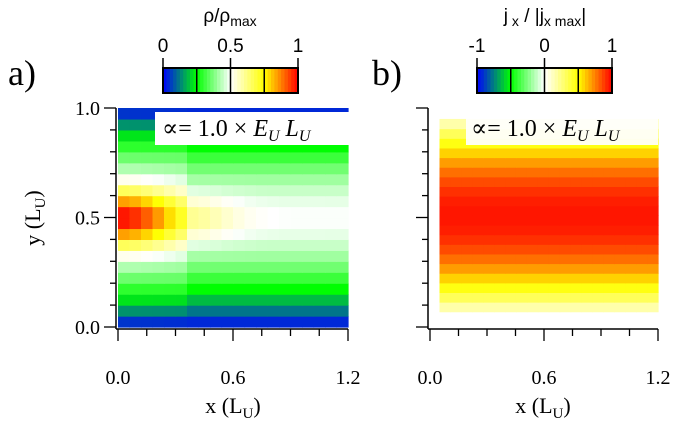  Describe the element at coordinates (658, 378) in the screenshot. I see `x-tick-label-b: 1.2` at that location.